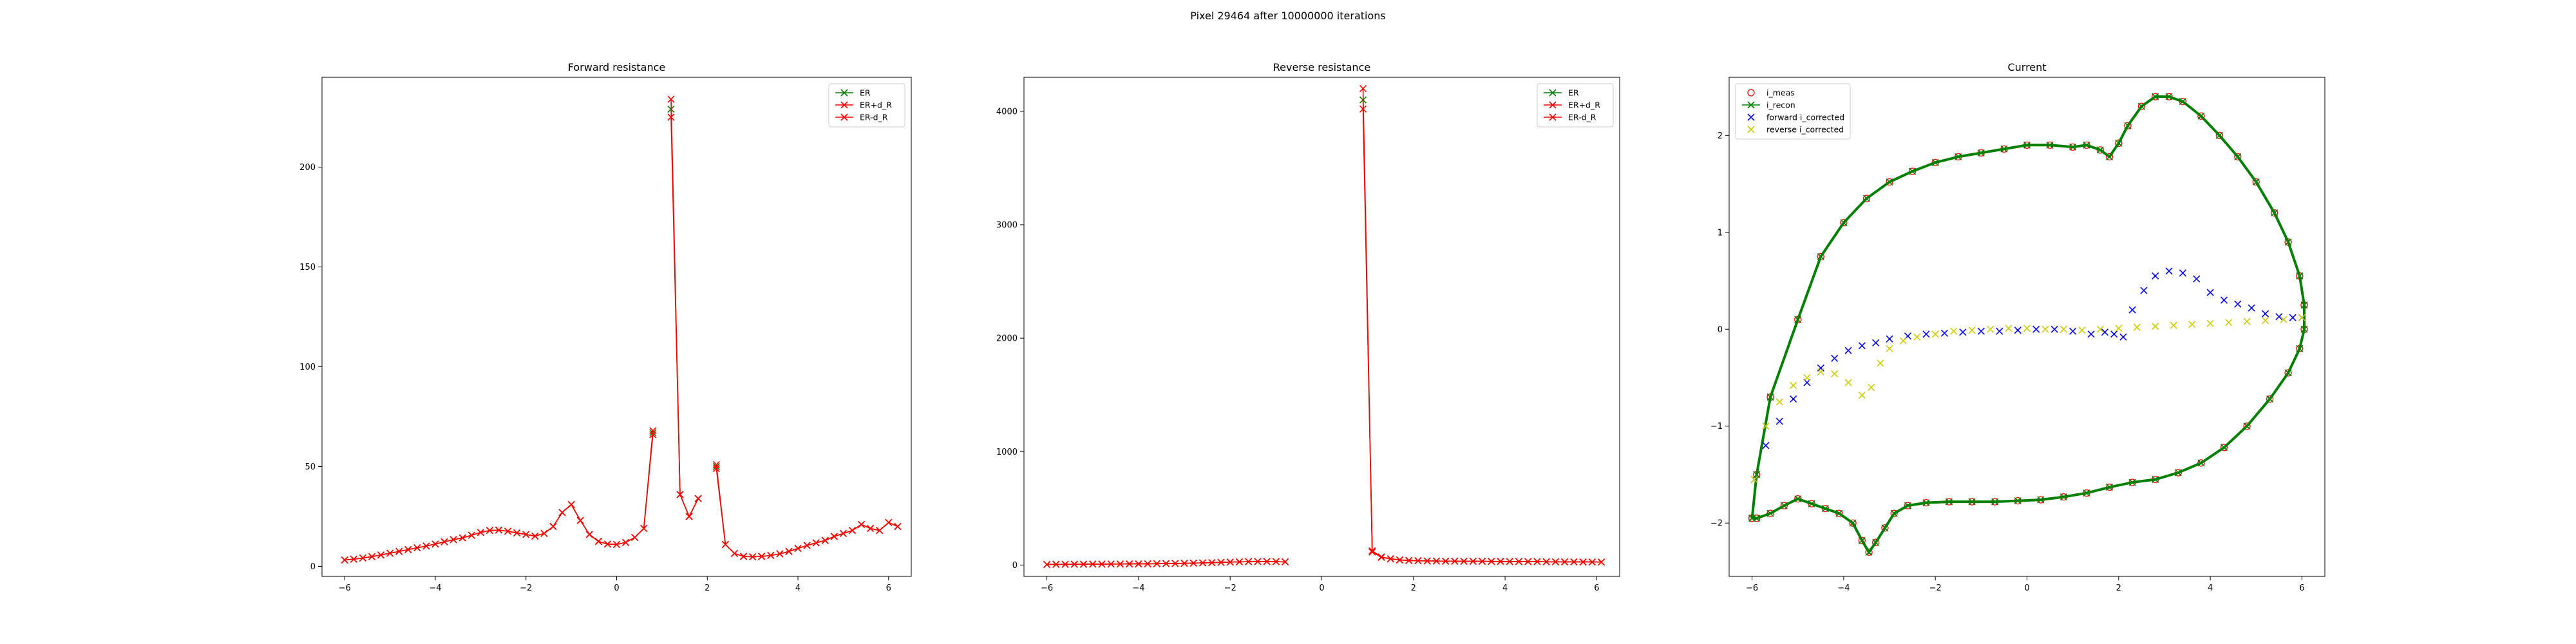 This screenshot has height=644, width=2576. What do you see at coordinates (1721, 233) in the screenshot?
I see `y-tick-label: 1` at bounding box center [1721, 233].